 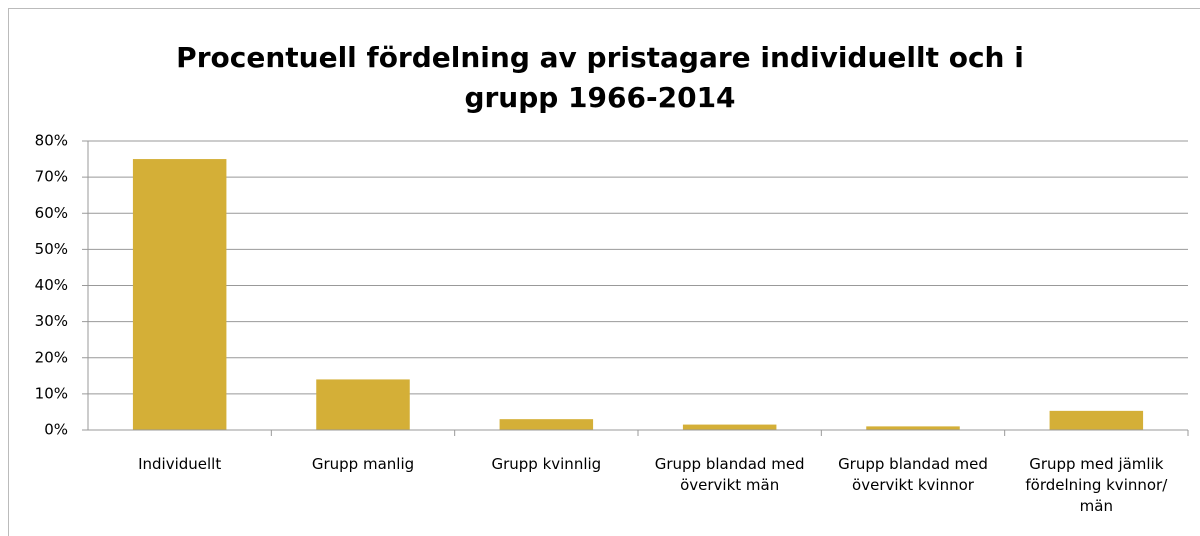 What do you see at coordinates (51, 321) in the screenshot?
I see `y-tick-label: 30%` at bounding box center [51, 321].